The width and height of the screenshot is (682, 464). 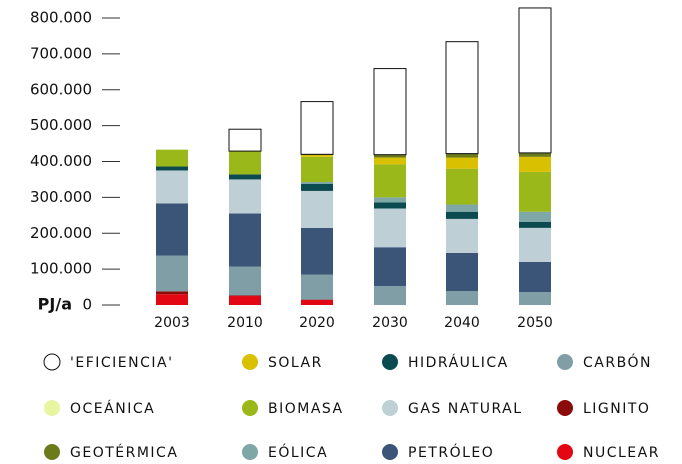 What do you see at coordinates (306, 409) in the screenshot?
I see `legend-label: BIOMASA` at bounding box center [306, 409].